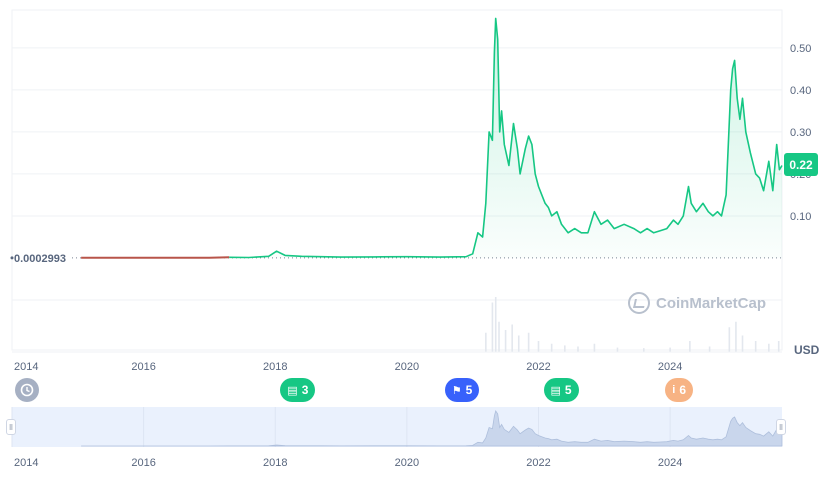 The width and height of the screenshot is (838, 489). I want to click on history-icon, so click(27, 390).